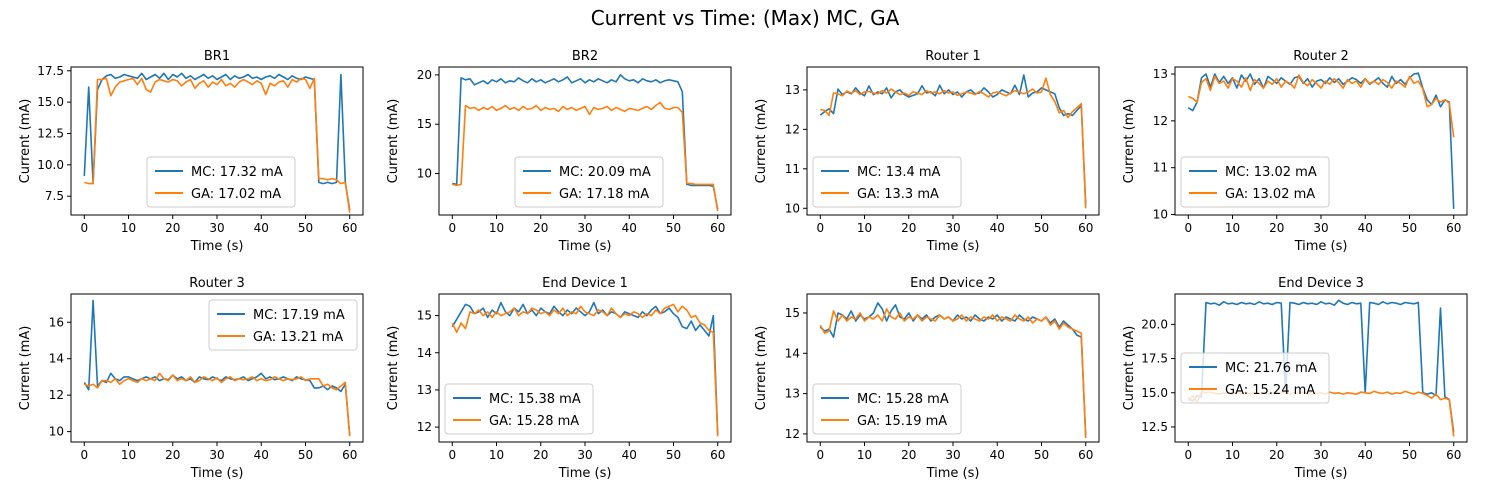 The height and width of the screenshot is (495, 1490). I want to click on legend-label-ga: GA: 13.21 mA, so click(298, 337).